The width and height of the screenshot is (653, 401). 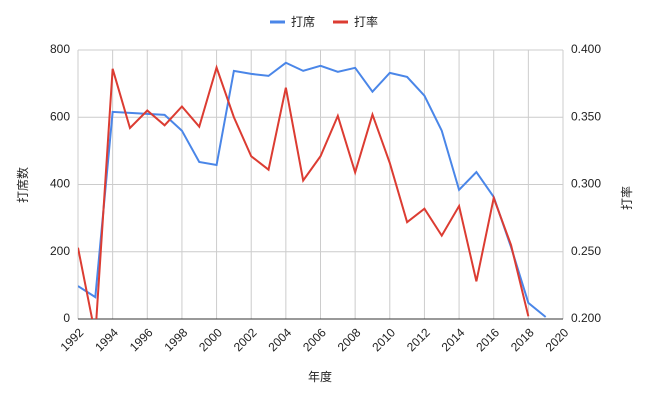 I want to click on x-tick-label: 2010, so click(x=383, y=339).